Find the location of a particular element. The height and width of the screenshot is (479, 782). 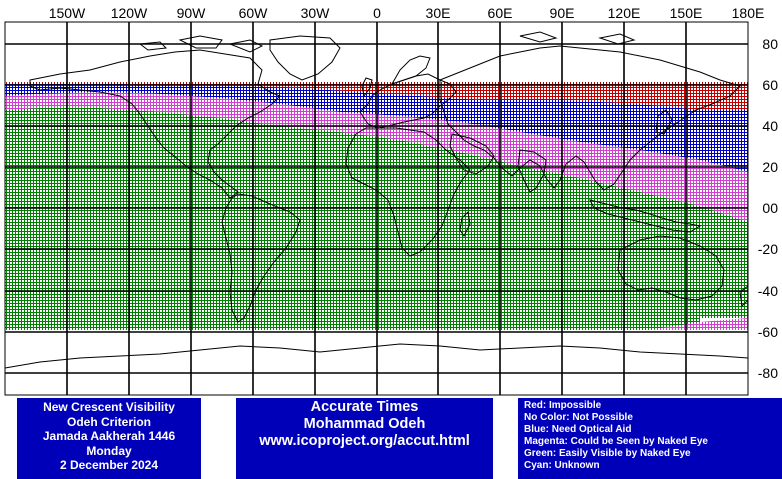

info-date: 2 December 2024 is located at coordinates (109, 465).